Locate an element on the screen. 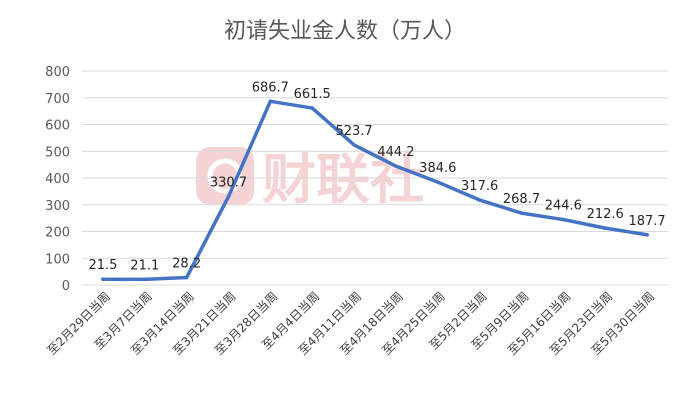  data-label: 523.7 is located at coordinates (353, 131).